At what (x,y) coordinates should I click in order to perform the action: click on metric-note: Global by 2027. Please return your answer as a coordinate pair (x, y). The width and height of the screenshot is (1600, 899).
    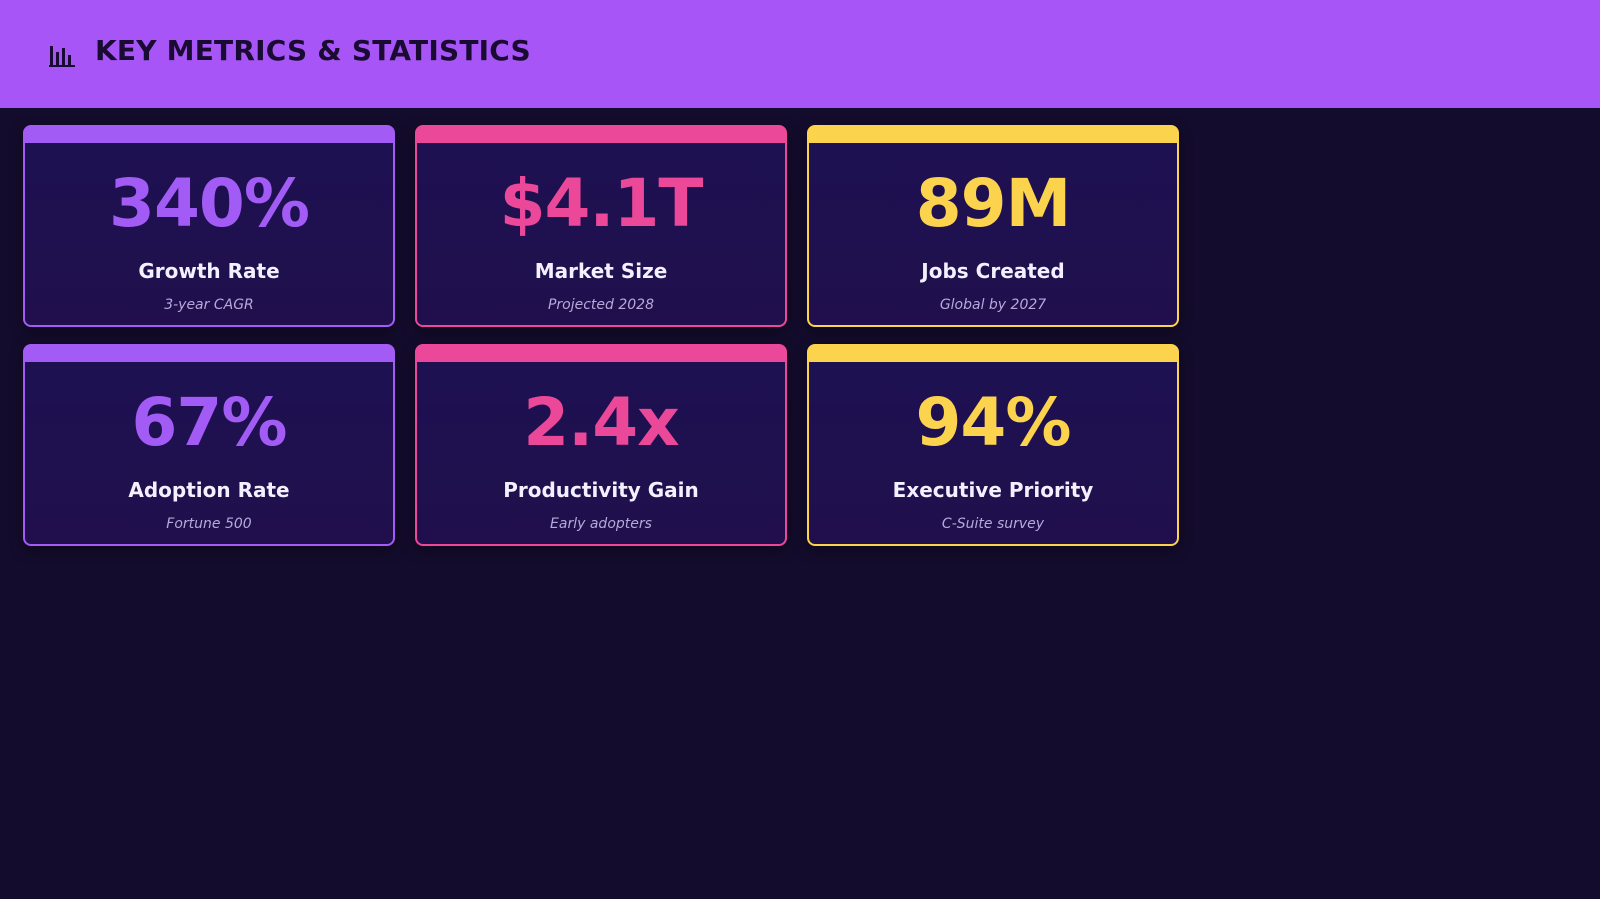
    Looking at the image, I should click on (993, 305).